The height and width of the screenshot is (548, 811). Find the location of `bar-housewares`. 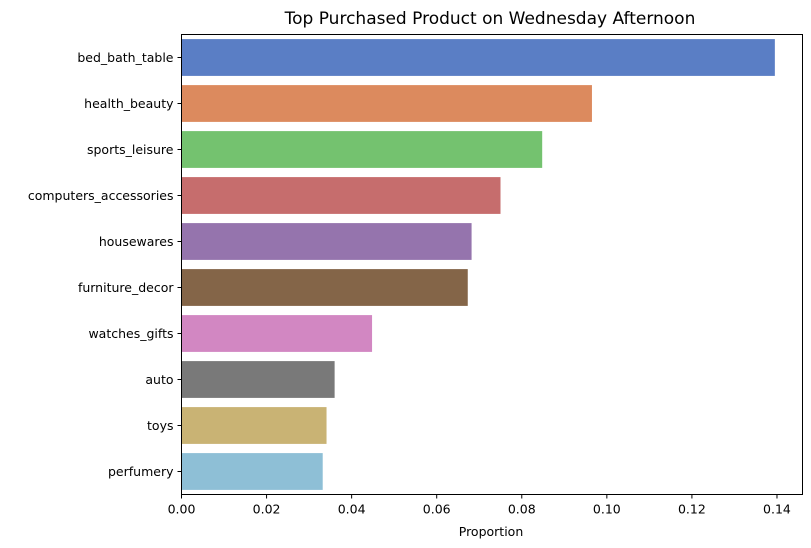

bar-housewares is located at coordinates (326, 241).